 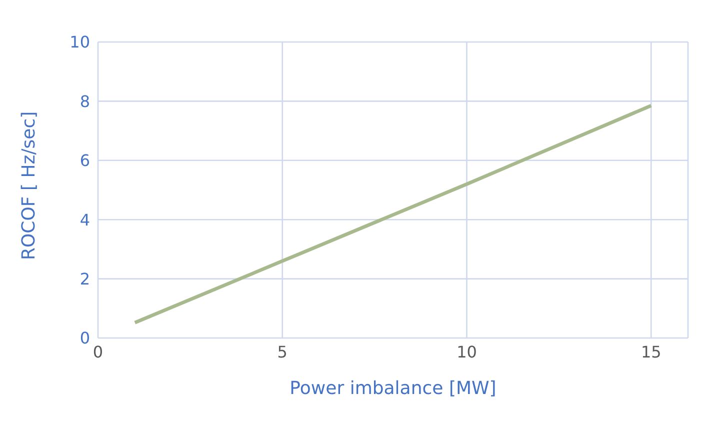 What do you see at coordinates (651, 352) in the screenshot?
I see `x-tick-label: 15` at bounding box center [651, 352].